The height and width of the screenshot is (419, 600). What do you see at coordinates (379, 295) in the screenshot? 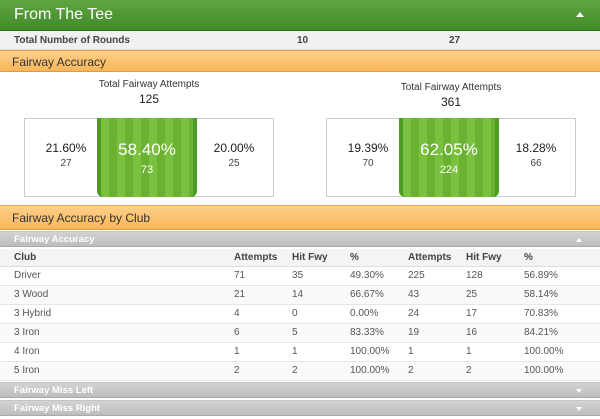
I see `cell: 66.67%` at bounding box center [379, 295].